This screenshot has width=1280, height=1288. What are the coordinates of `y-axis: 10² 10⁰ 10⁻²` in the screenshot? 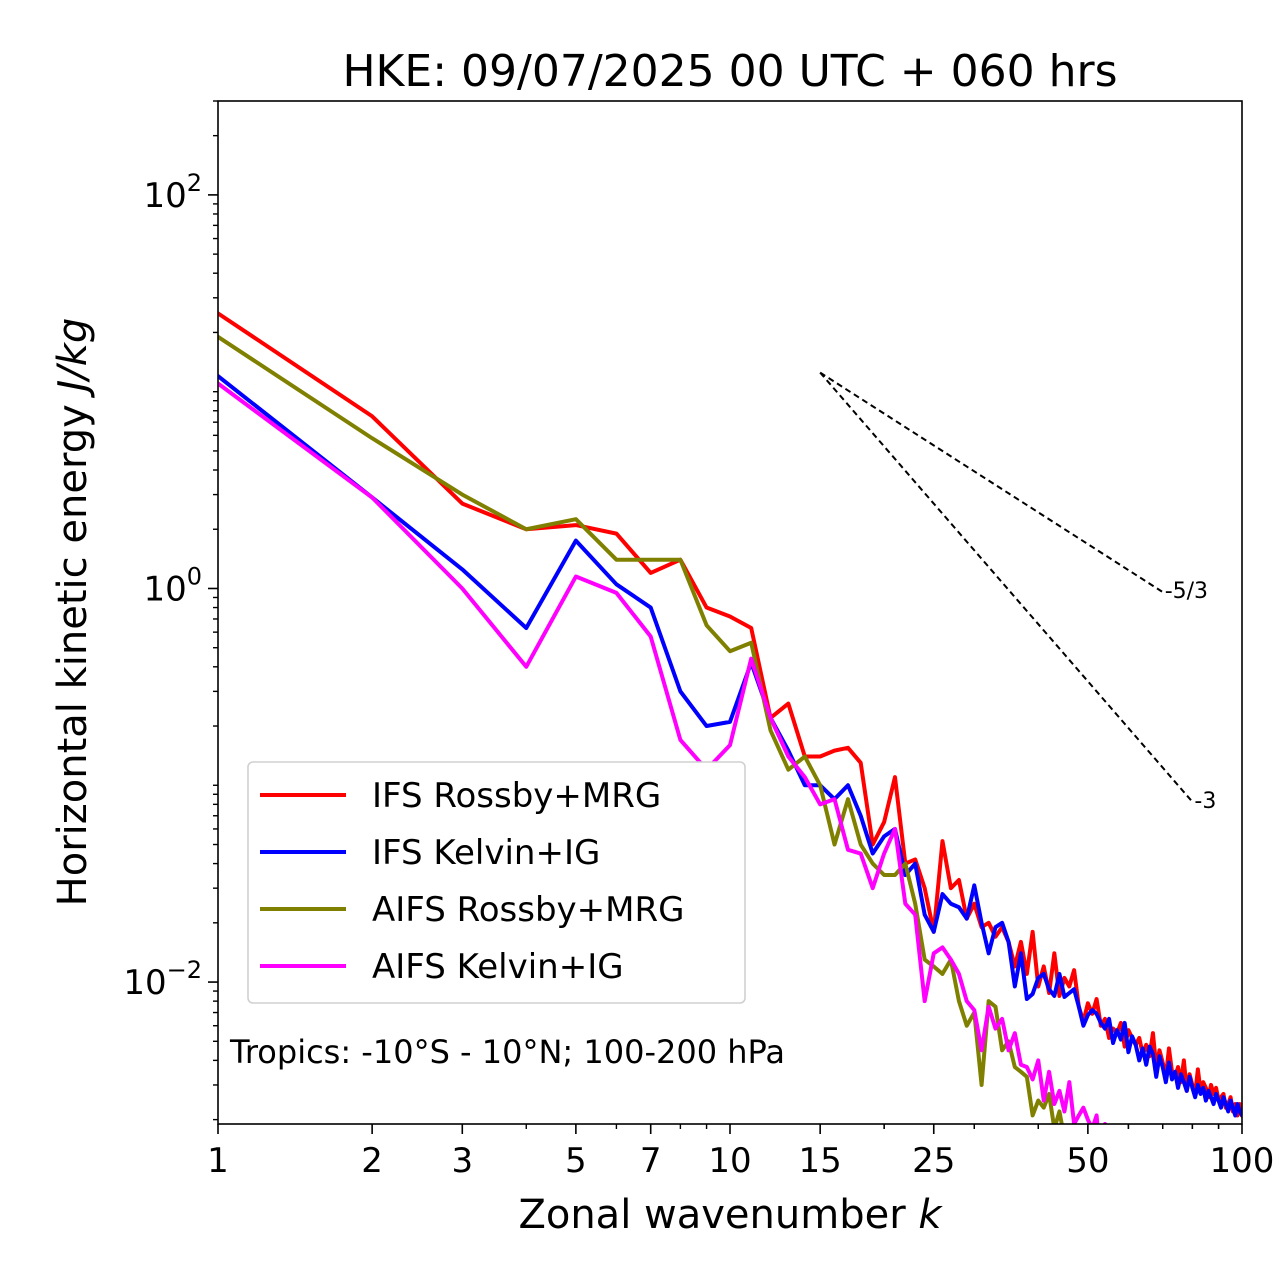 It's located at (170, 610).